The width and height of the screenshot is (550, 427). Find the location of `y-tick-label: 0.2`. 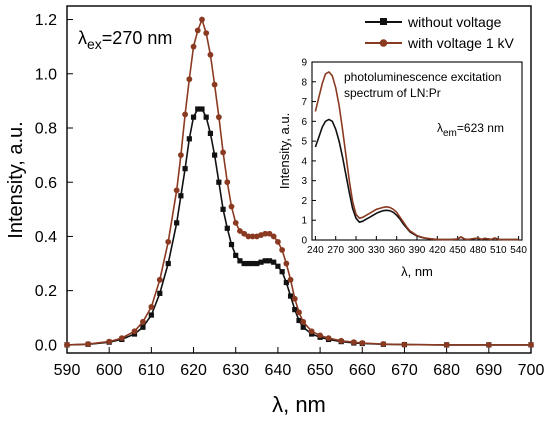

y-tick-label: 0.2 is located at coordinates (46, 291).